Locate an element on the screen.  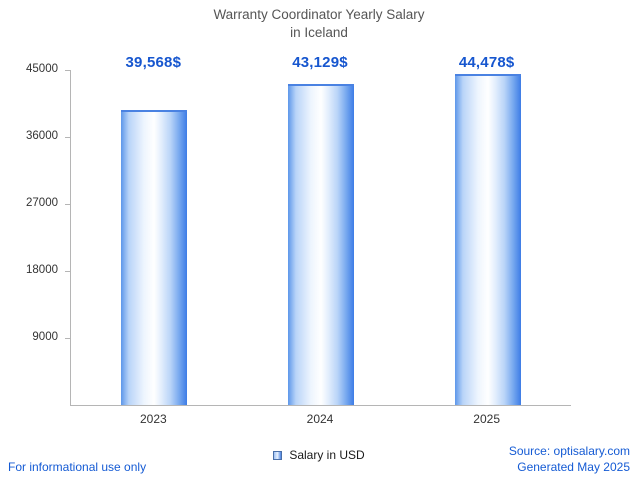
value-labels-row: 39,568$ 43,129$ 44,478$ is located at coordinates (320, 64).